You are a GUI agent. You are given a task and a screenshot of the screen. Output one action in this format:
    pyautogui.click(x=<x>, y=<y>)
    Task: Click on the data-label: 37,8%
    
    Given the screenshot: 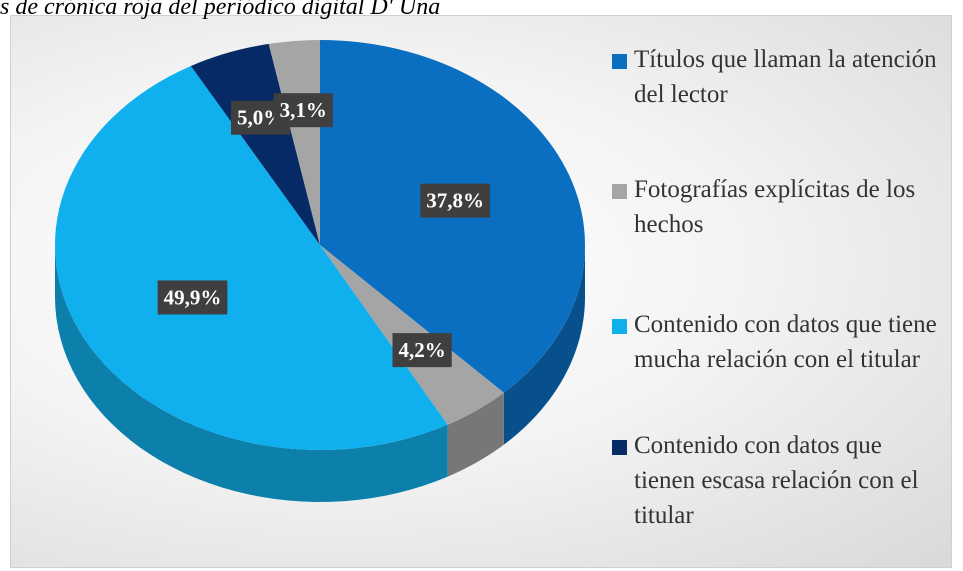 What is the action you would take?
    pyautogui.click(x=455, y=200)
    